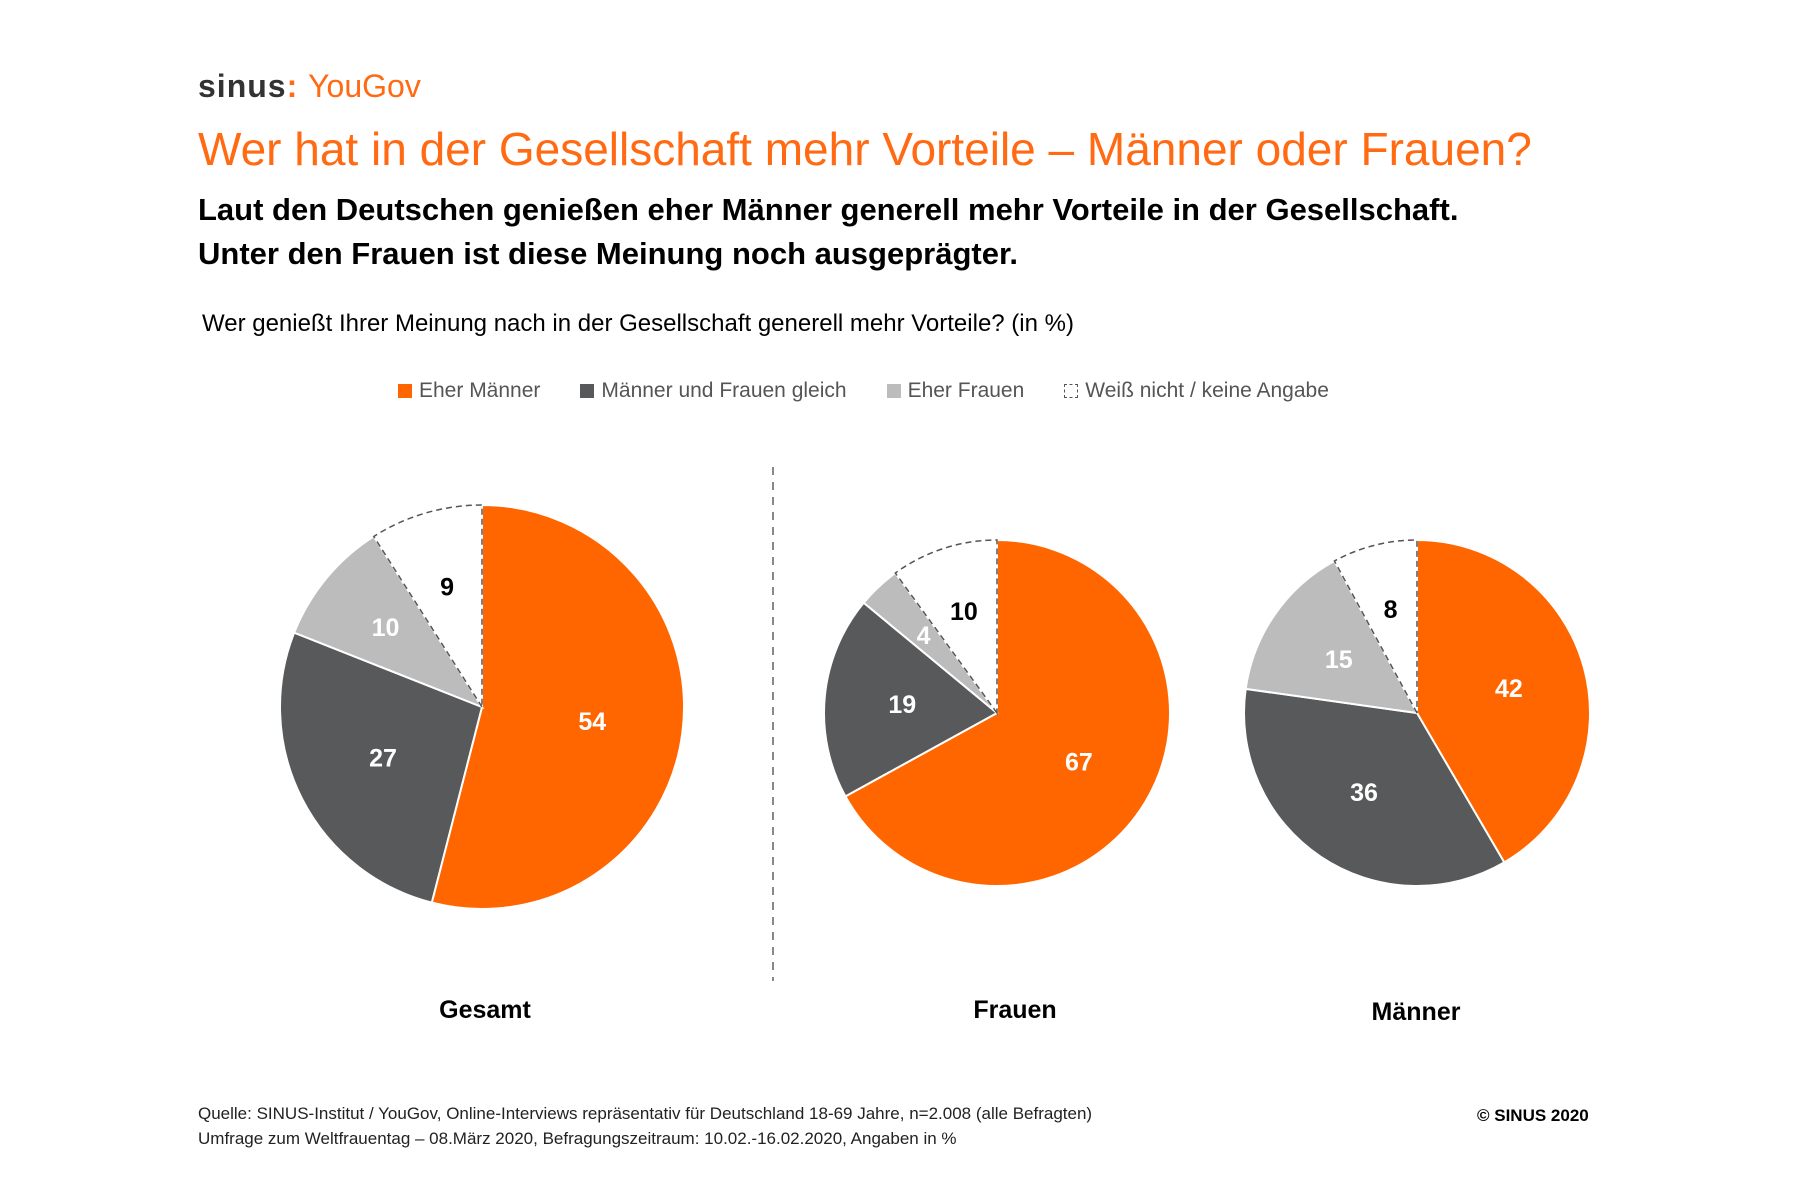 The image size is (1800, 1200). I want to click on legend-item-eher-frauen: Eher Frauen, so click(955, 391).